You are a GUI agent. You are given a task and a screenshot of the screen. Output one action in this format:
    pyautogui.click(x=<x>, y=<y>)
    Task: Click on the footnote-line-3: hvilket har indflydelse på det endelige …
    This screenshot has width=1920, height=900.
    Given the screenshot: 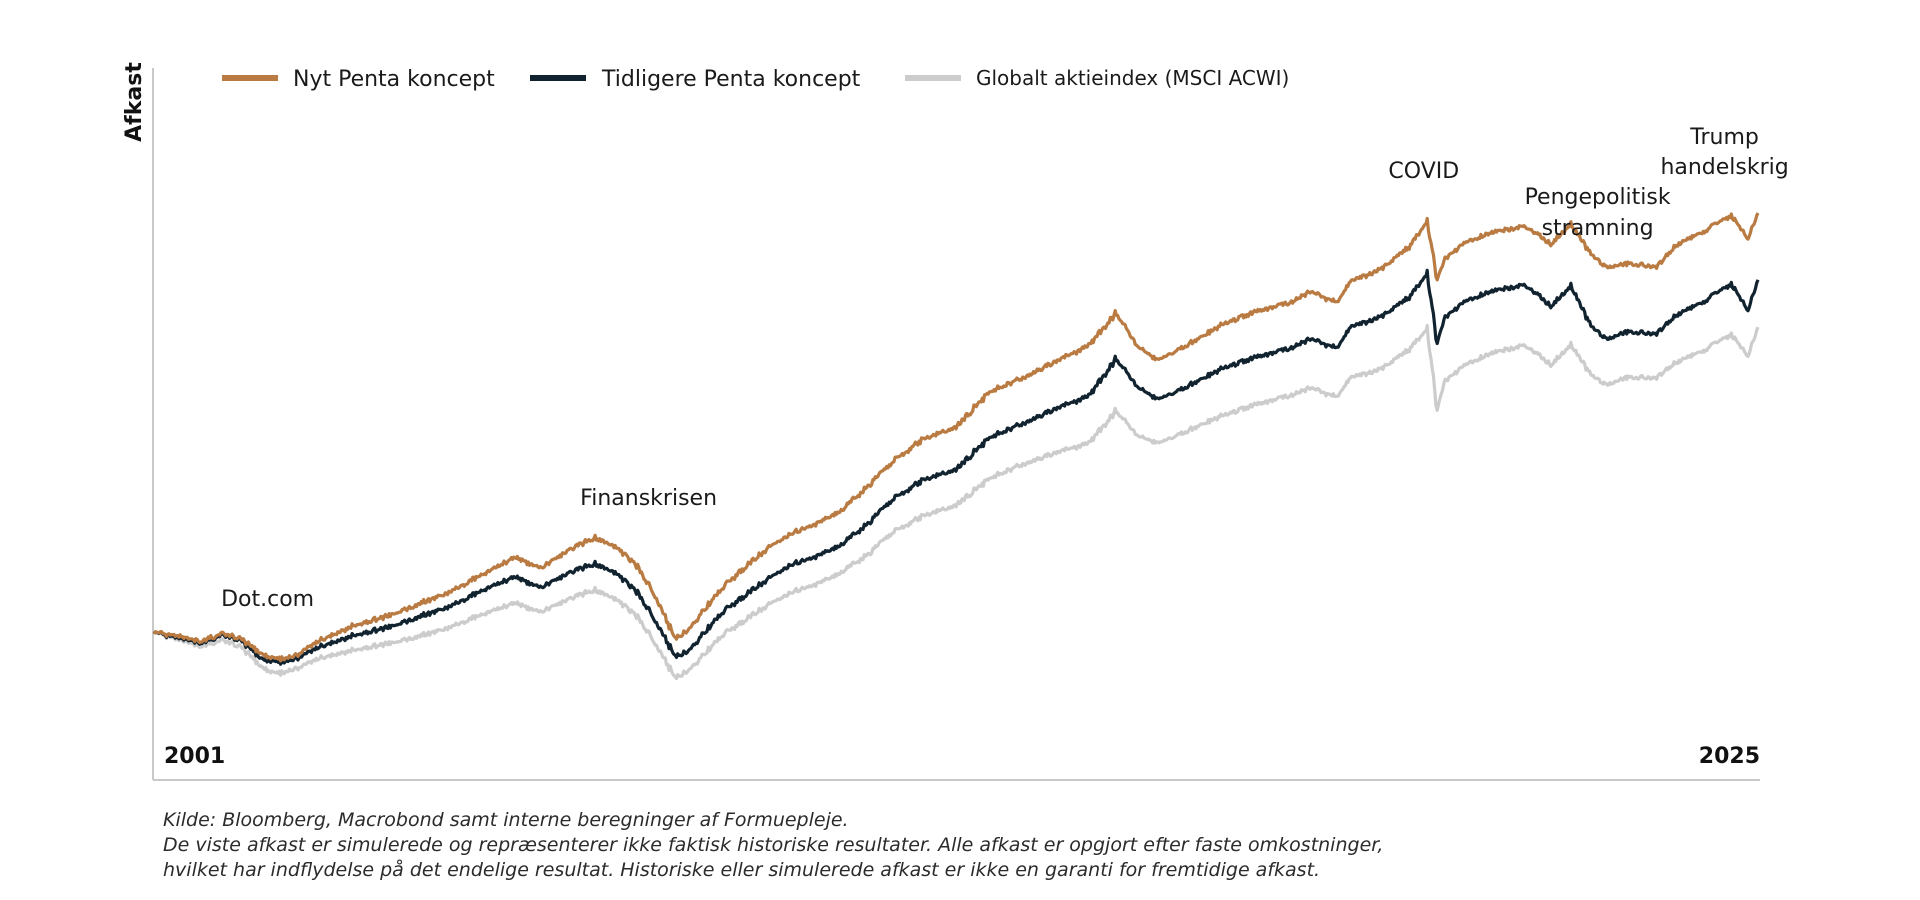 What is the action you would take?
    pyautogui.click(x=742, y=870)
    